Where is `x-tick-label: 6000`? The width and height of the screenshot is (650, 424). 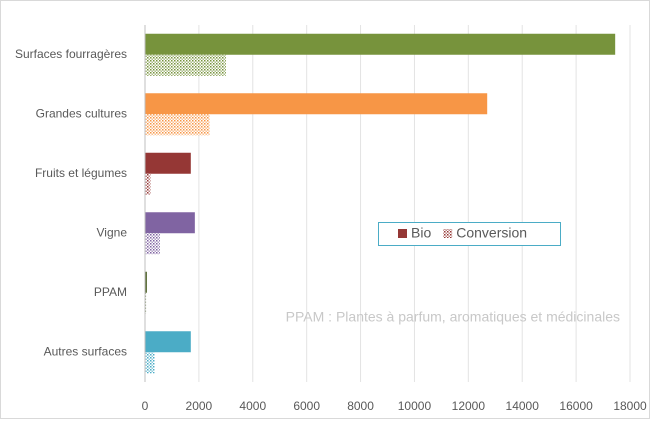 x-tick-label: 6000 is located at coordinates (306, 406).